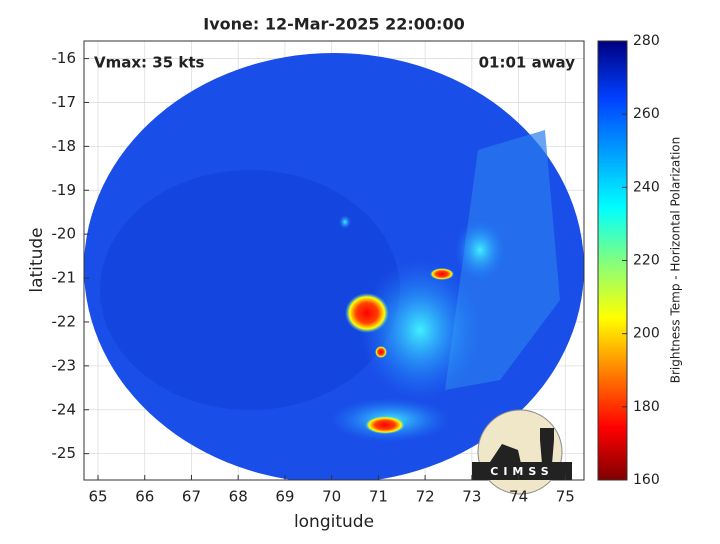 The width and height of the screenshot is (720, 544). Describe the element at coordinates (646, 41) in the screenshot. I see `colorbar-tick-label: 280` at that location.